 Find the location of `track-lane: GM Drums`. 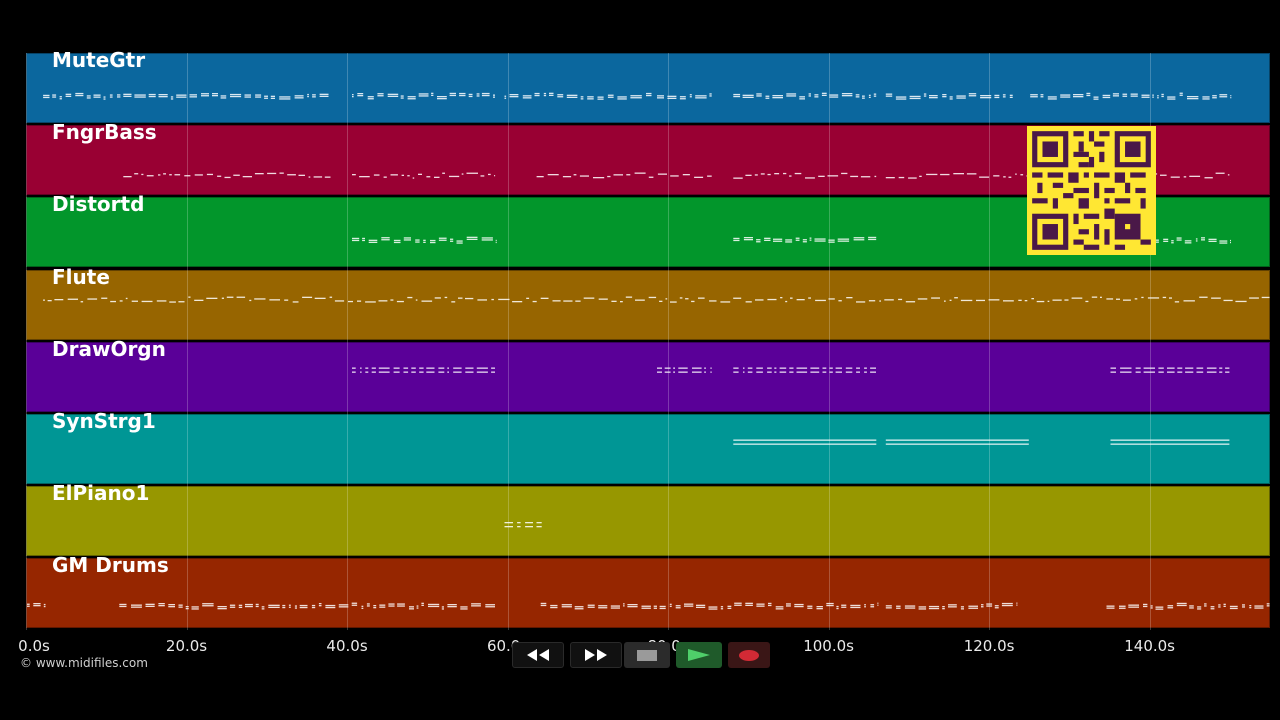

track-lane: GM Drums is located at coordinates (648, 591).